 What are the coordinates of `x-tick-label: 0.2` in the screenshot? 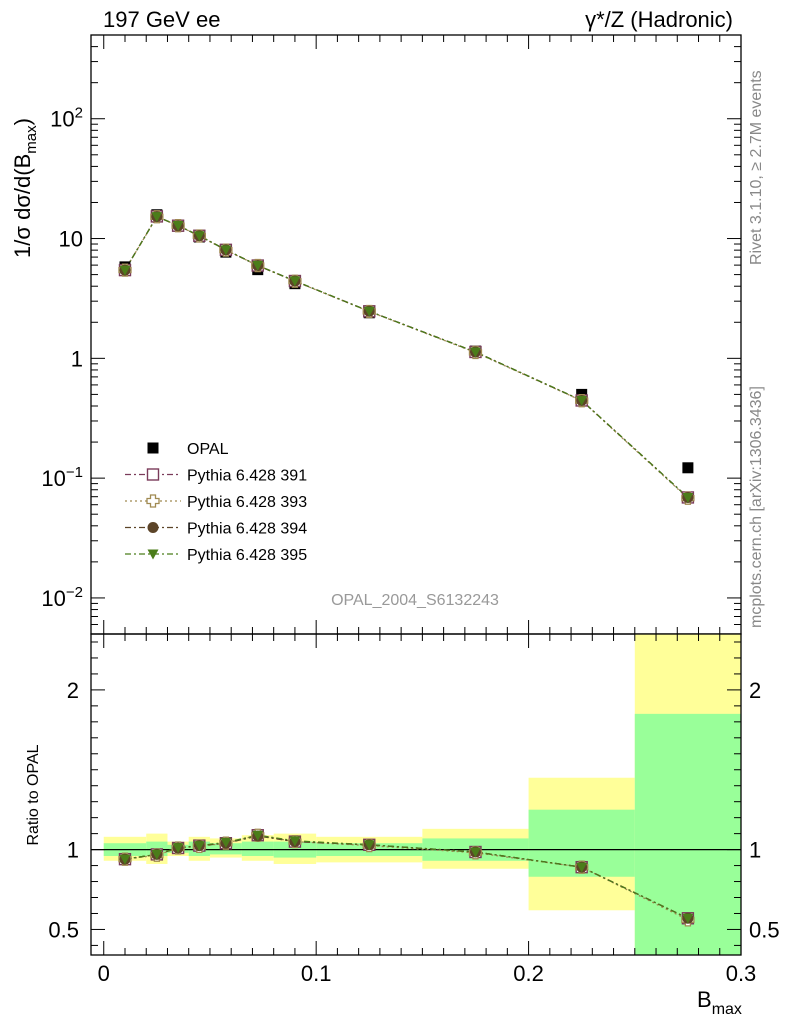 It's located at (528, 973).